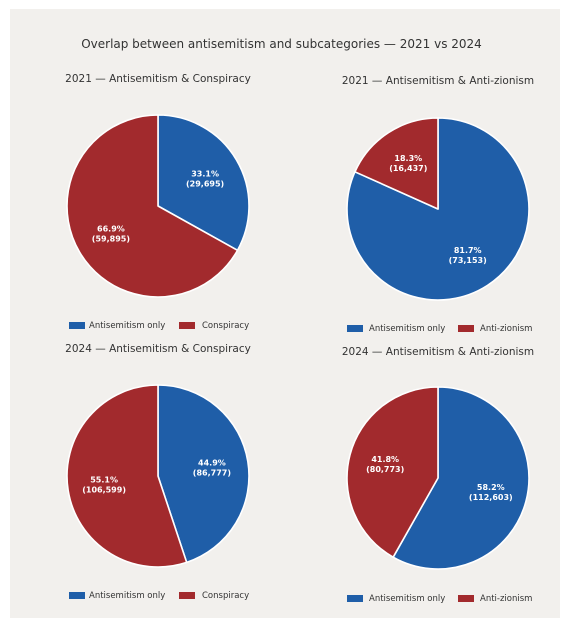  What do you see at coordinates (104, 485) in the screenshot?
I see `slice-label-2-1: 55.1% (106,599)` at bounding box center [104, 485].